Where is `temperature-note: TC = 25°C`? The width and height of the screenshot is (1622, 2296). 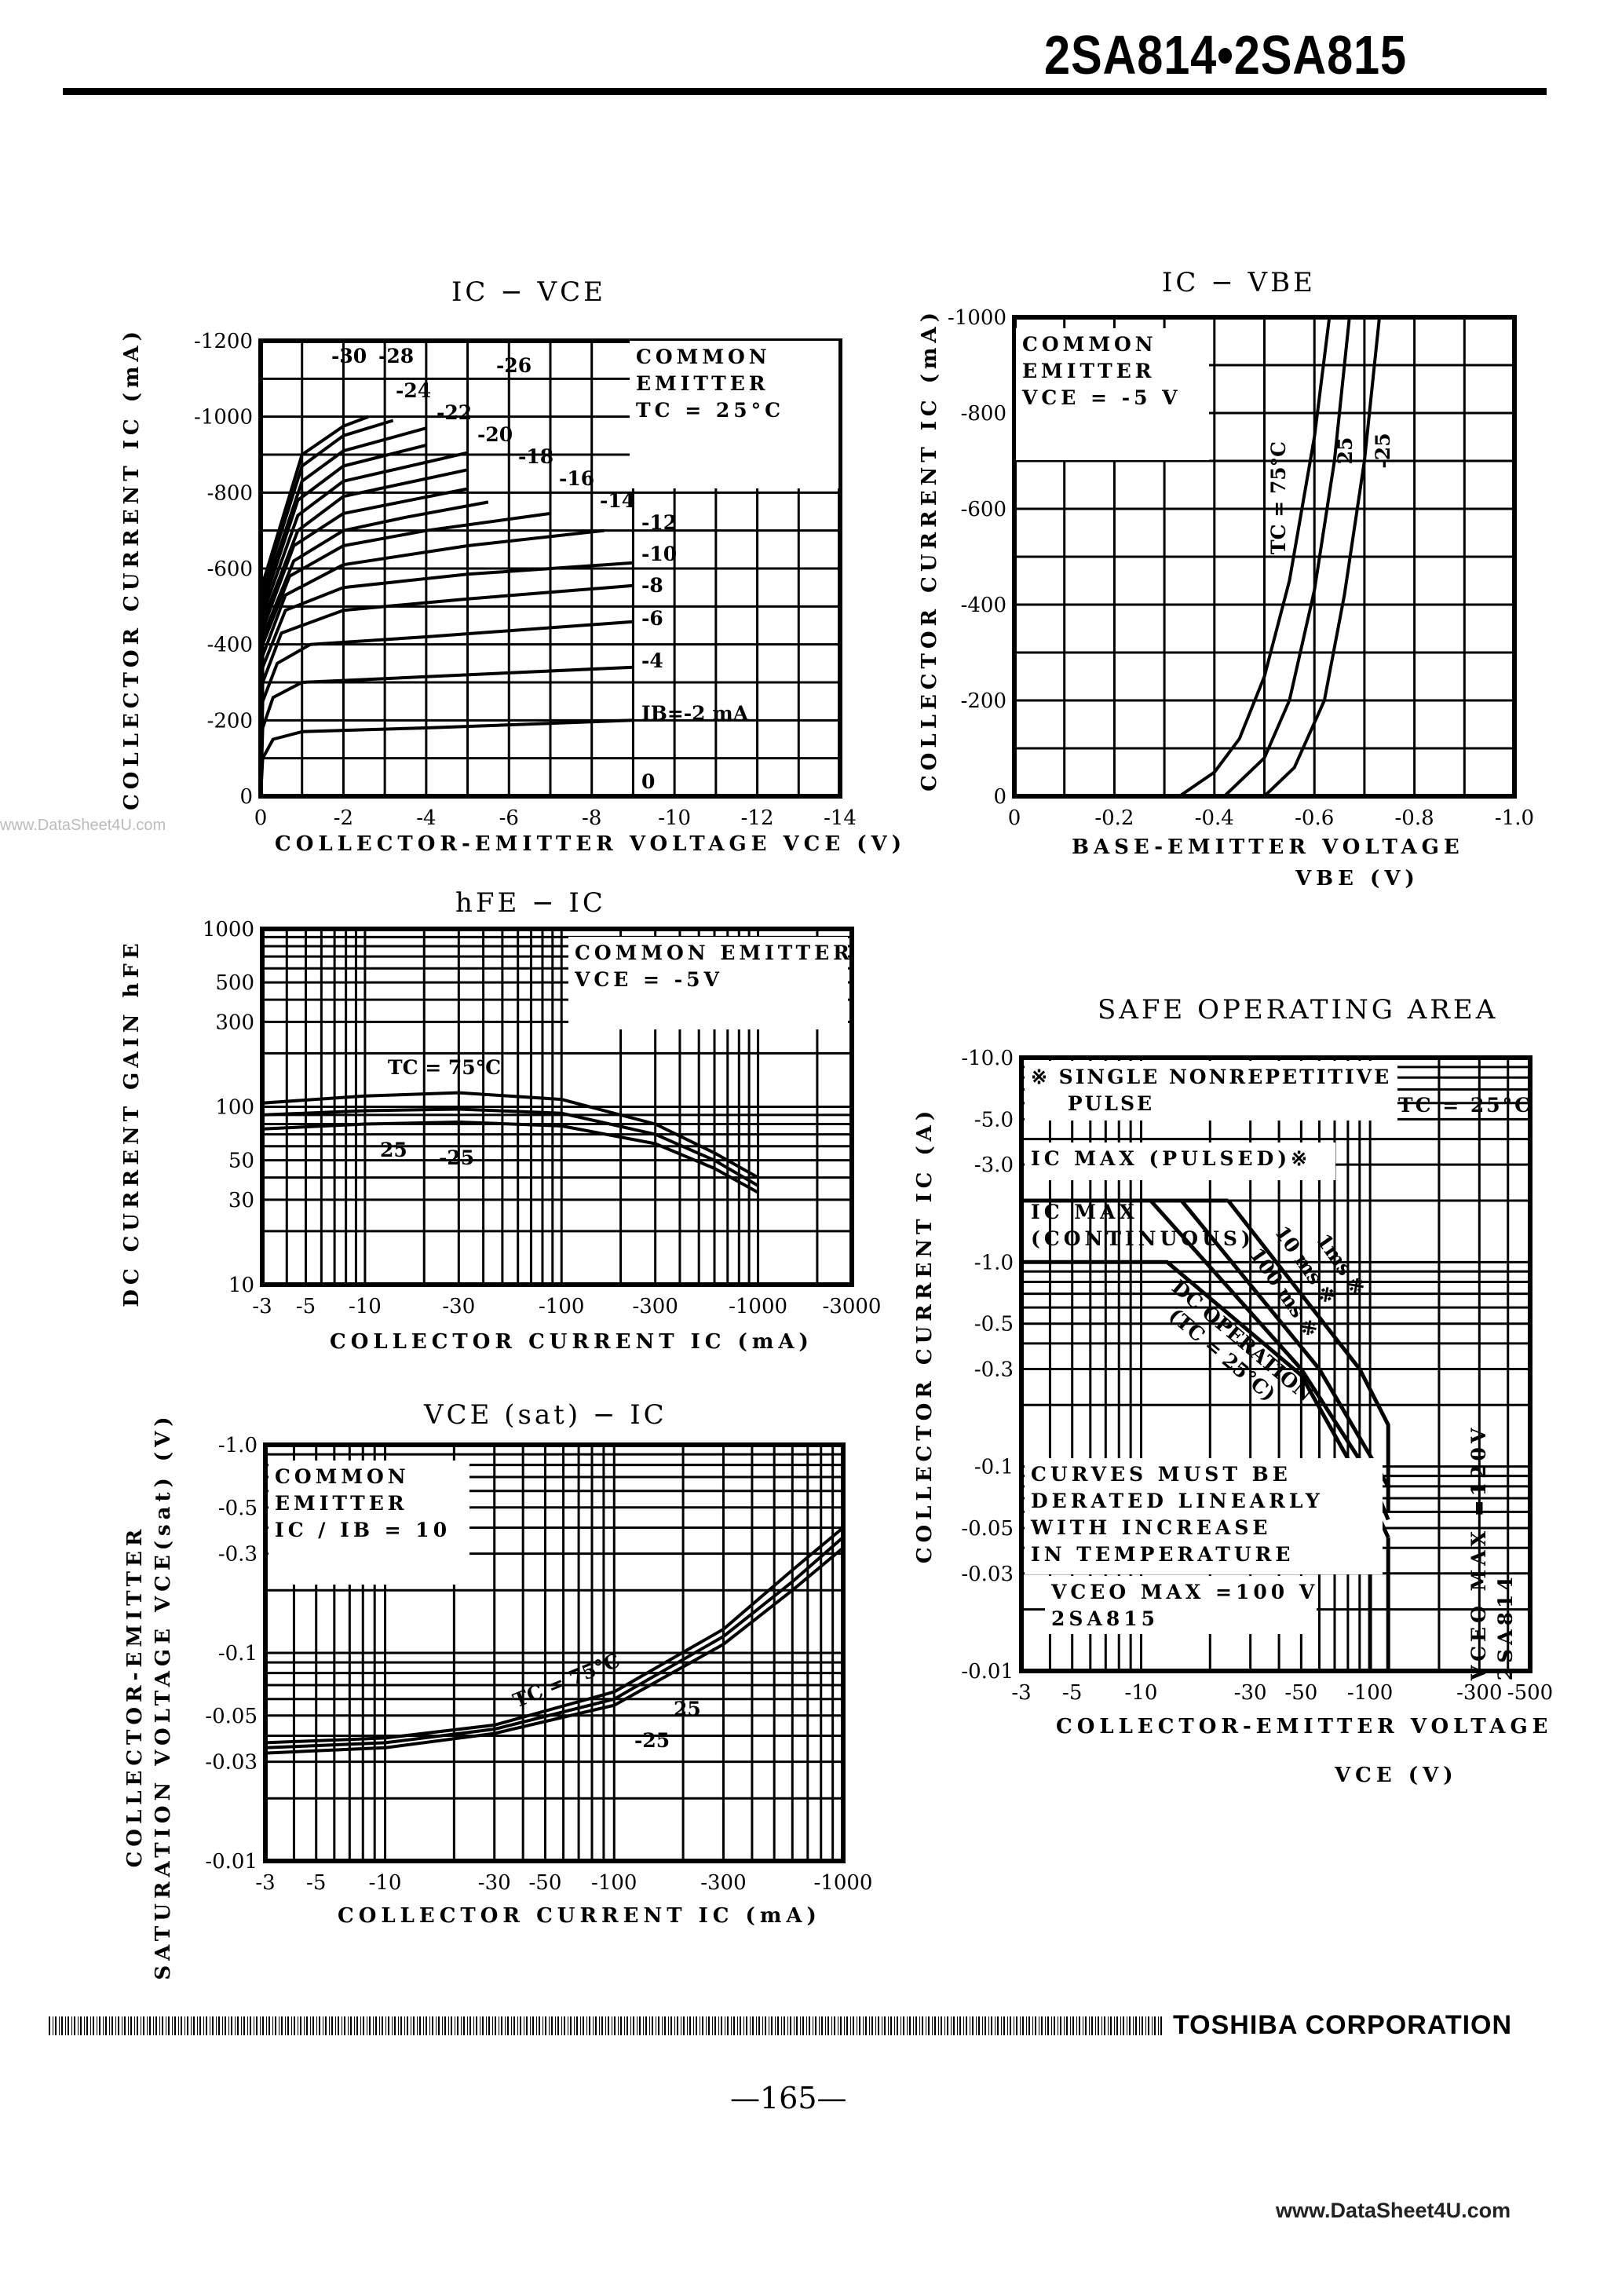
temperature-note: TC = 25°C is located at coordinates (710, 411).